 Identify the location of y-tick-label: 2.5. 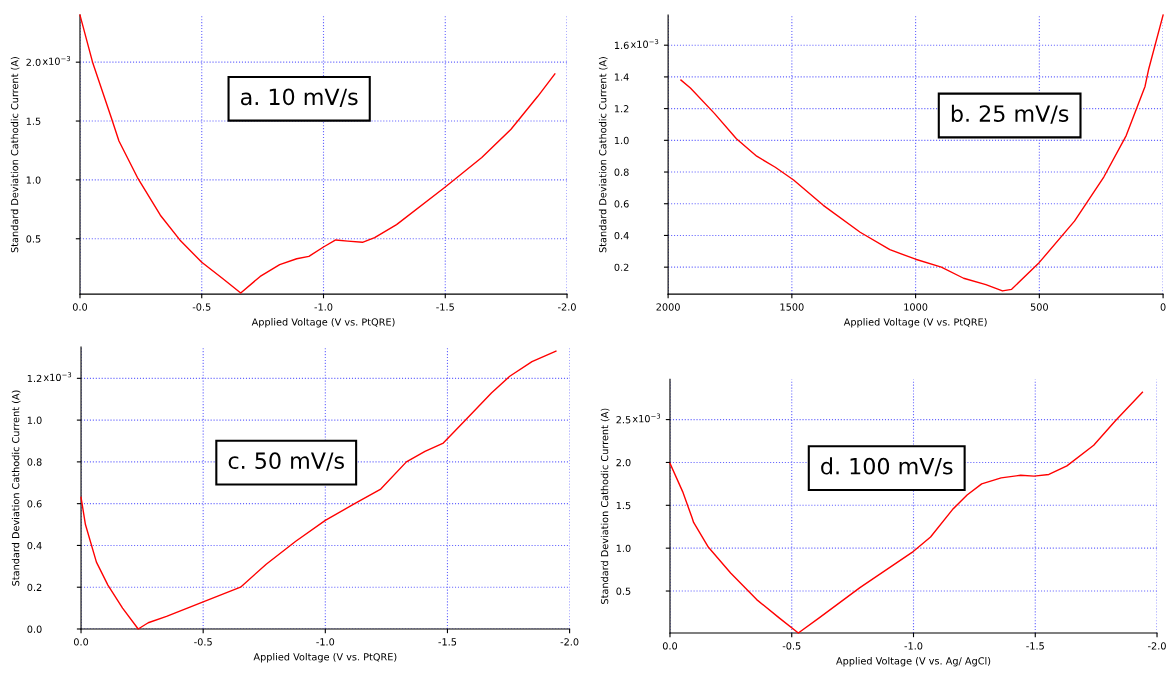
(623, 420).